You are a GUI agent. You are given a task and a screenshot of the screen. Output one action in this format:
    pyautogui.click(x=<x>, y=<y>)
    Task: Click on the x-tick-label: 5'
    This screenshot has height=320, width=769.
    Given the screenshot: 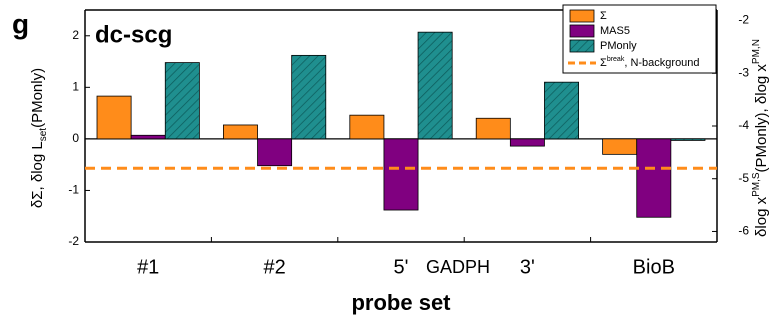 What is the action you would take?
    pyautogui.click(x=401, y=267)
    